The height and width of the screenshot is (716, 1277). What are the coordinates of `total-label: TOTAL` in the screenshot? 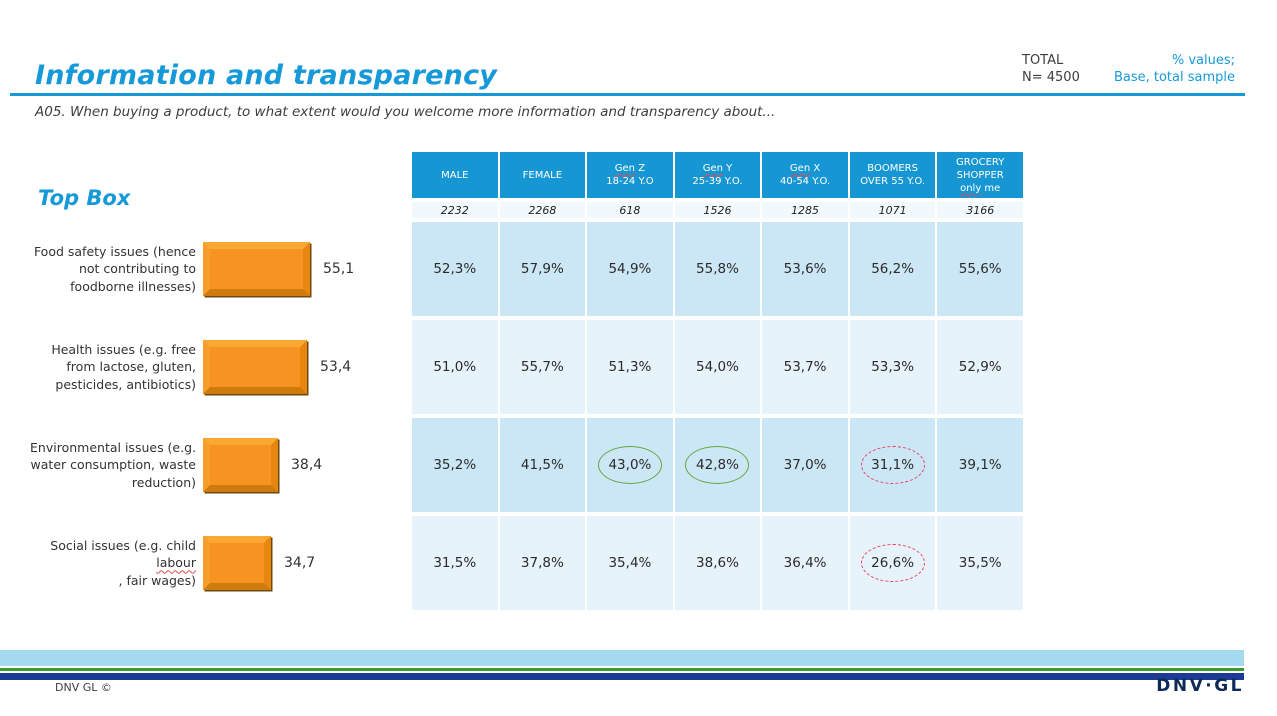 It's located at (1043, 60).